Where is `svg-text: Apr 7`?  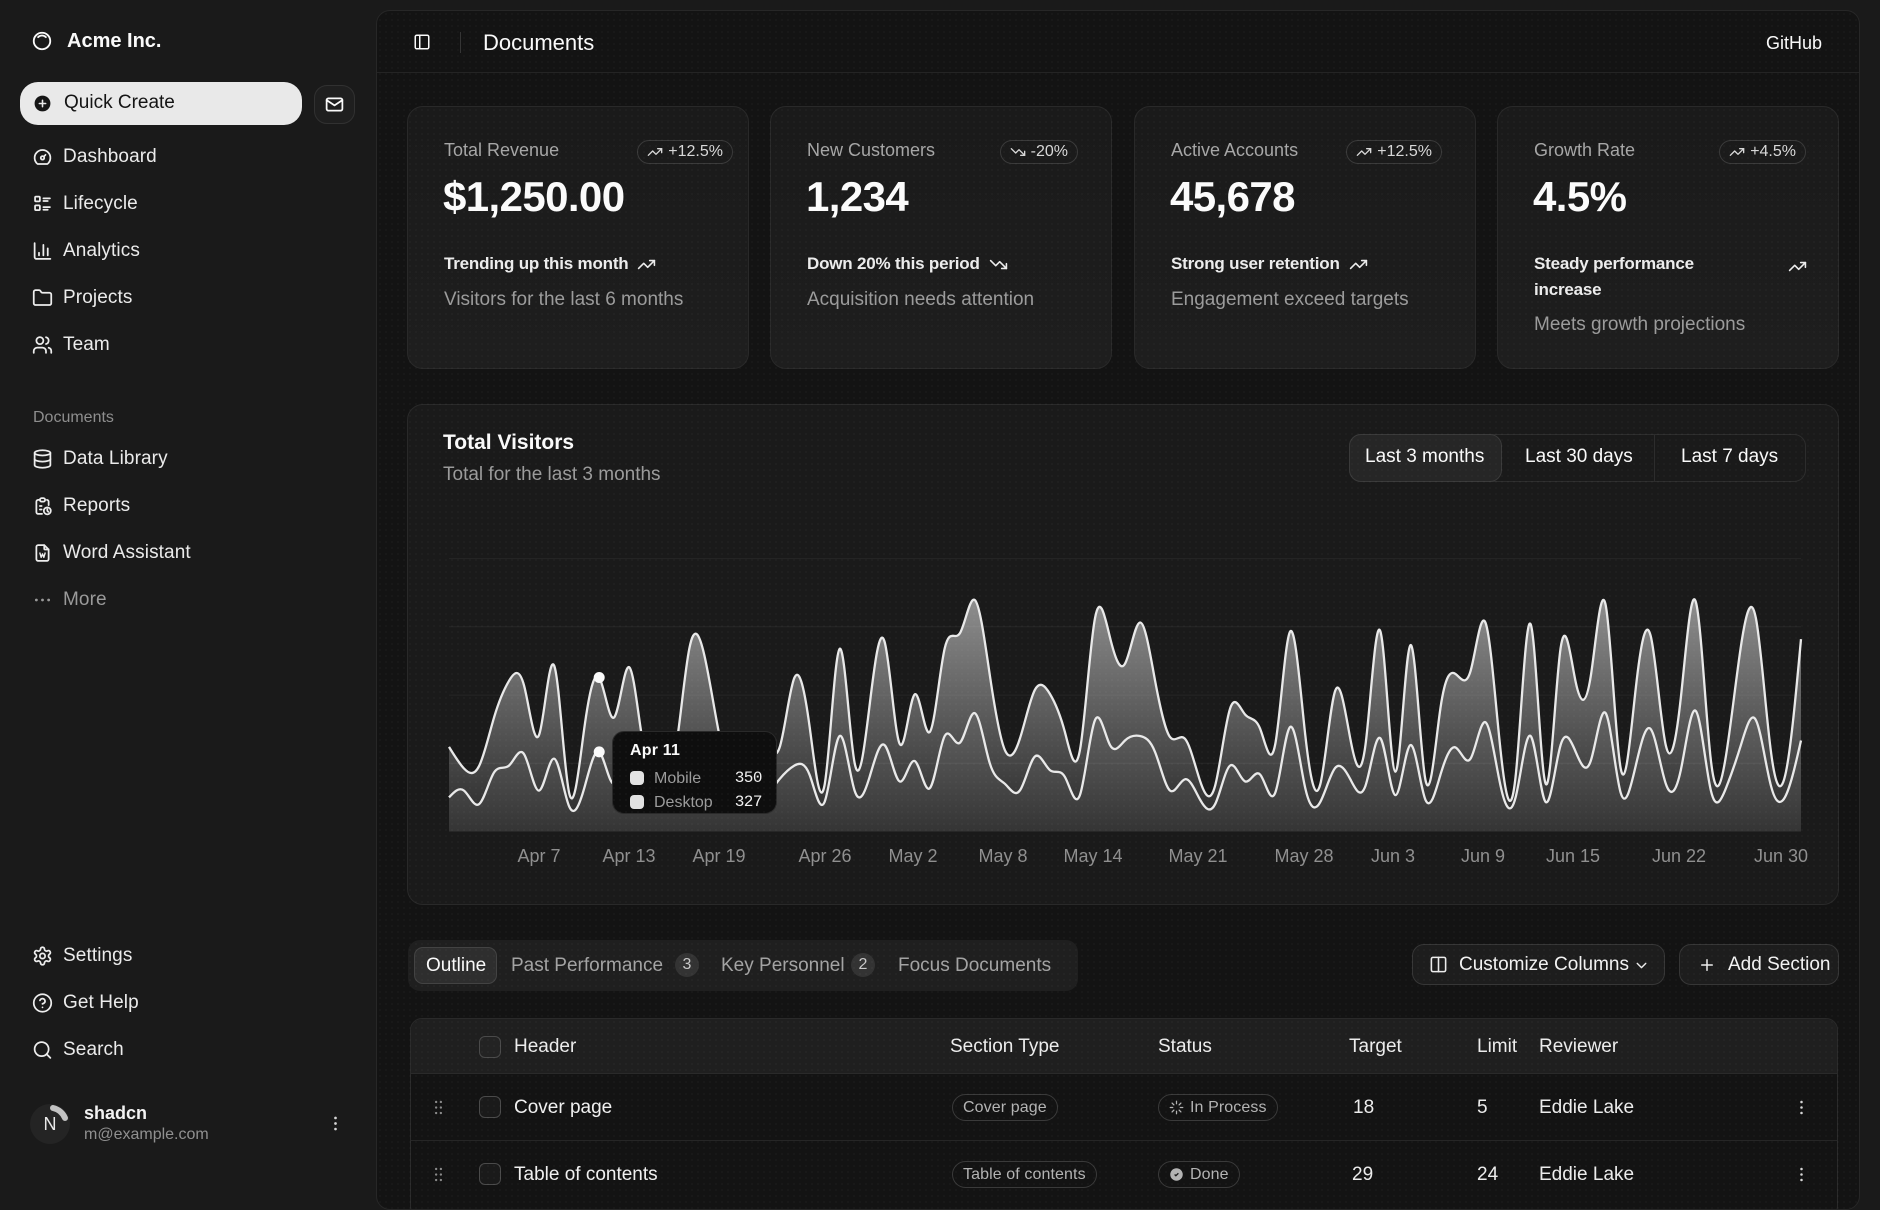
svg-text: Apr 7 is located at coordinates (538, 856).